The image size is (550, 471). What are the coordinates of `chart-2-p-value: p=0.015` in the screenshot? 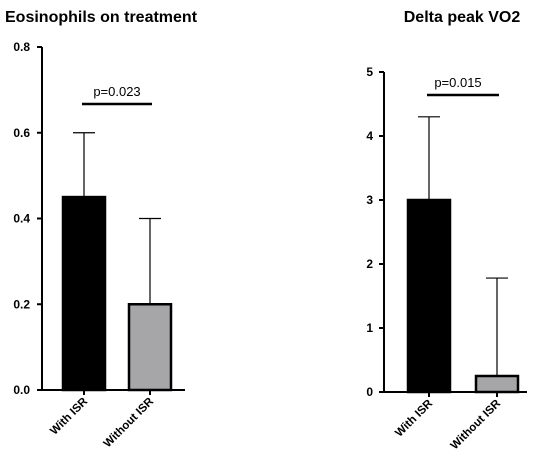 It's located at (457, 82).